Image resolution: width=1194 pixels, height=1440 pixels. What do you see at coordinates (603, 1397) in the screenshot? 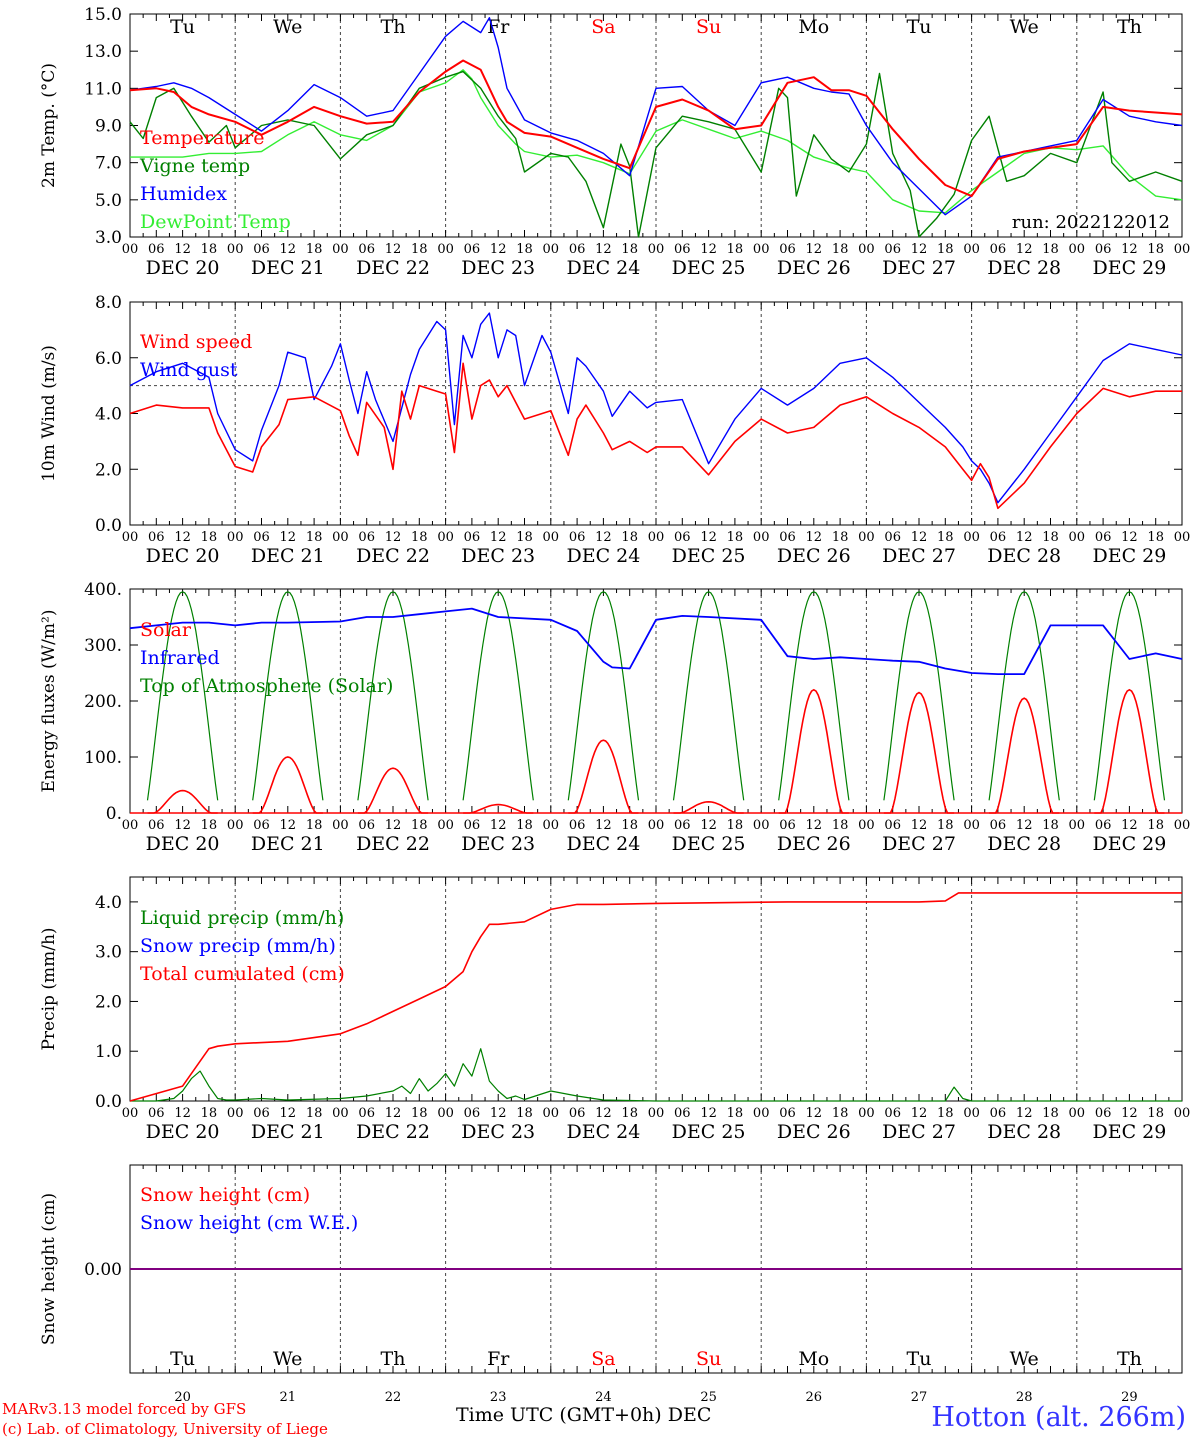
I see `day-number-label: 24` at bounding box center [603, 1397].